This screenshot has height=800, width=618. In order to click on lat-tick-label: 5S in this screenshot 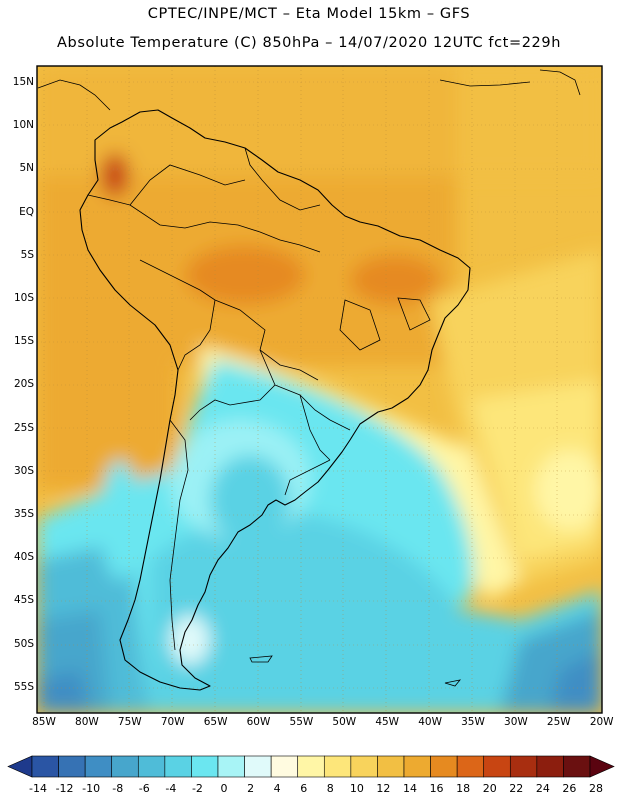, I will do `click(27, 254)`.